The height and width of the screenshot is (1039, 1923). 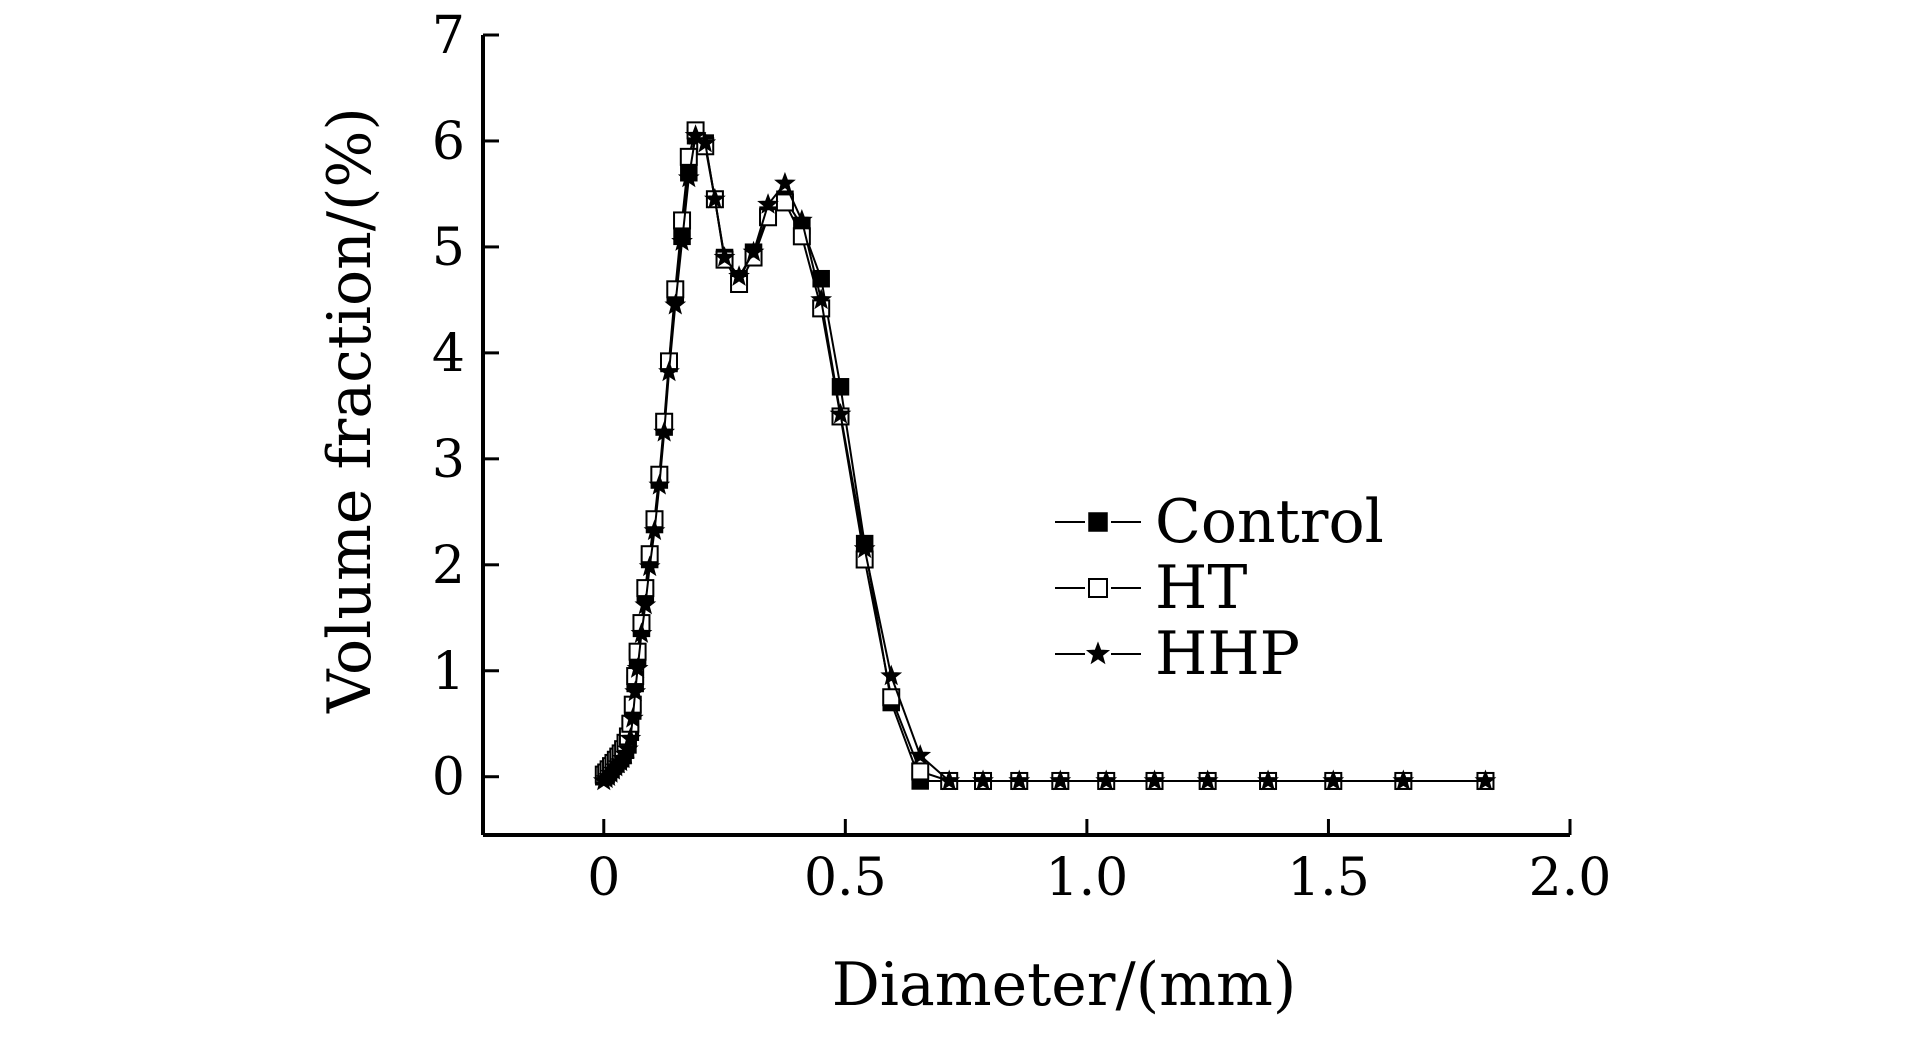 I want to click on legend-marker-hhp, so click(x=1098, y=653).